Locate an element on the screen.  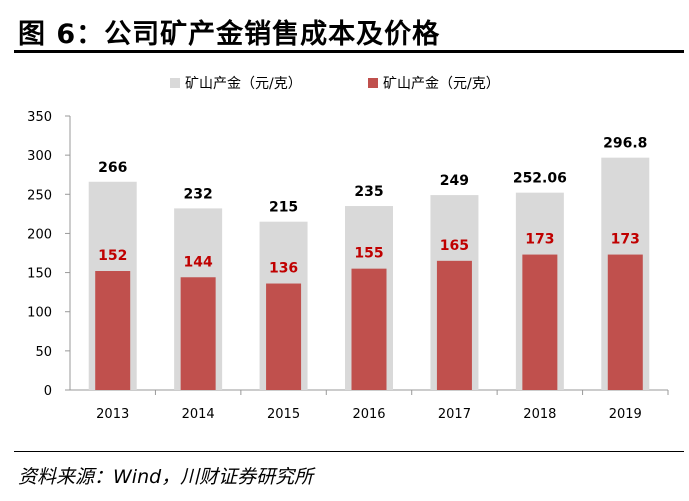
y-tick-label: 150 is located at coordinates (39, 274).